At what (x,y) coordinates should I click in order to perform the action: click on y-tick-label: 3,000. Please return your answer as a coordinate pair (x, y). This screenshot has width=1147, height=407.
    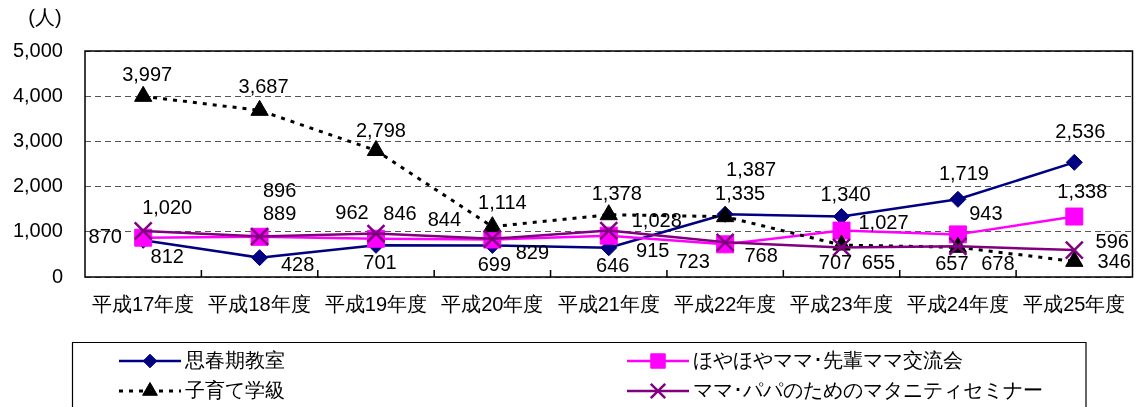
    Looking at the image, I should click on (37, 139).